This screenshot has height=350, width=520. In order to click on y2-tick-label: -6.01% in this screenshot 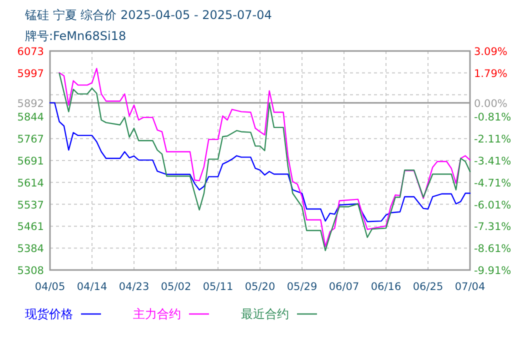, I will do `click(493, 205)`.